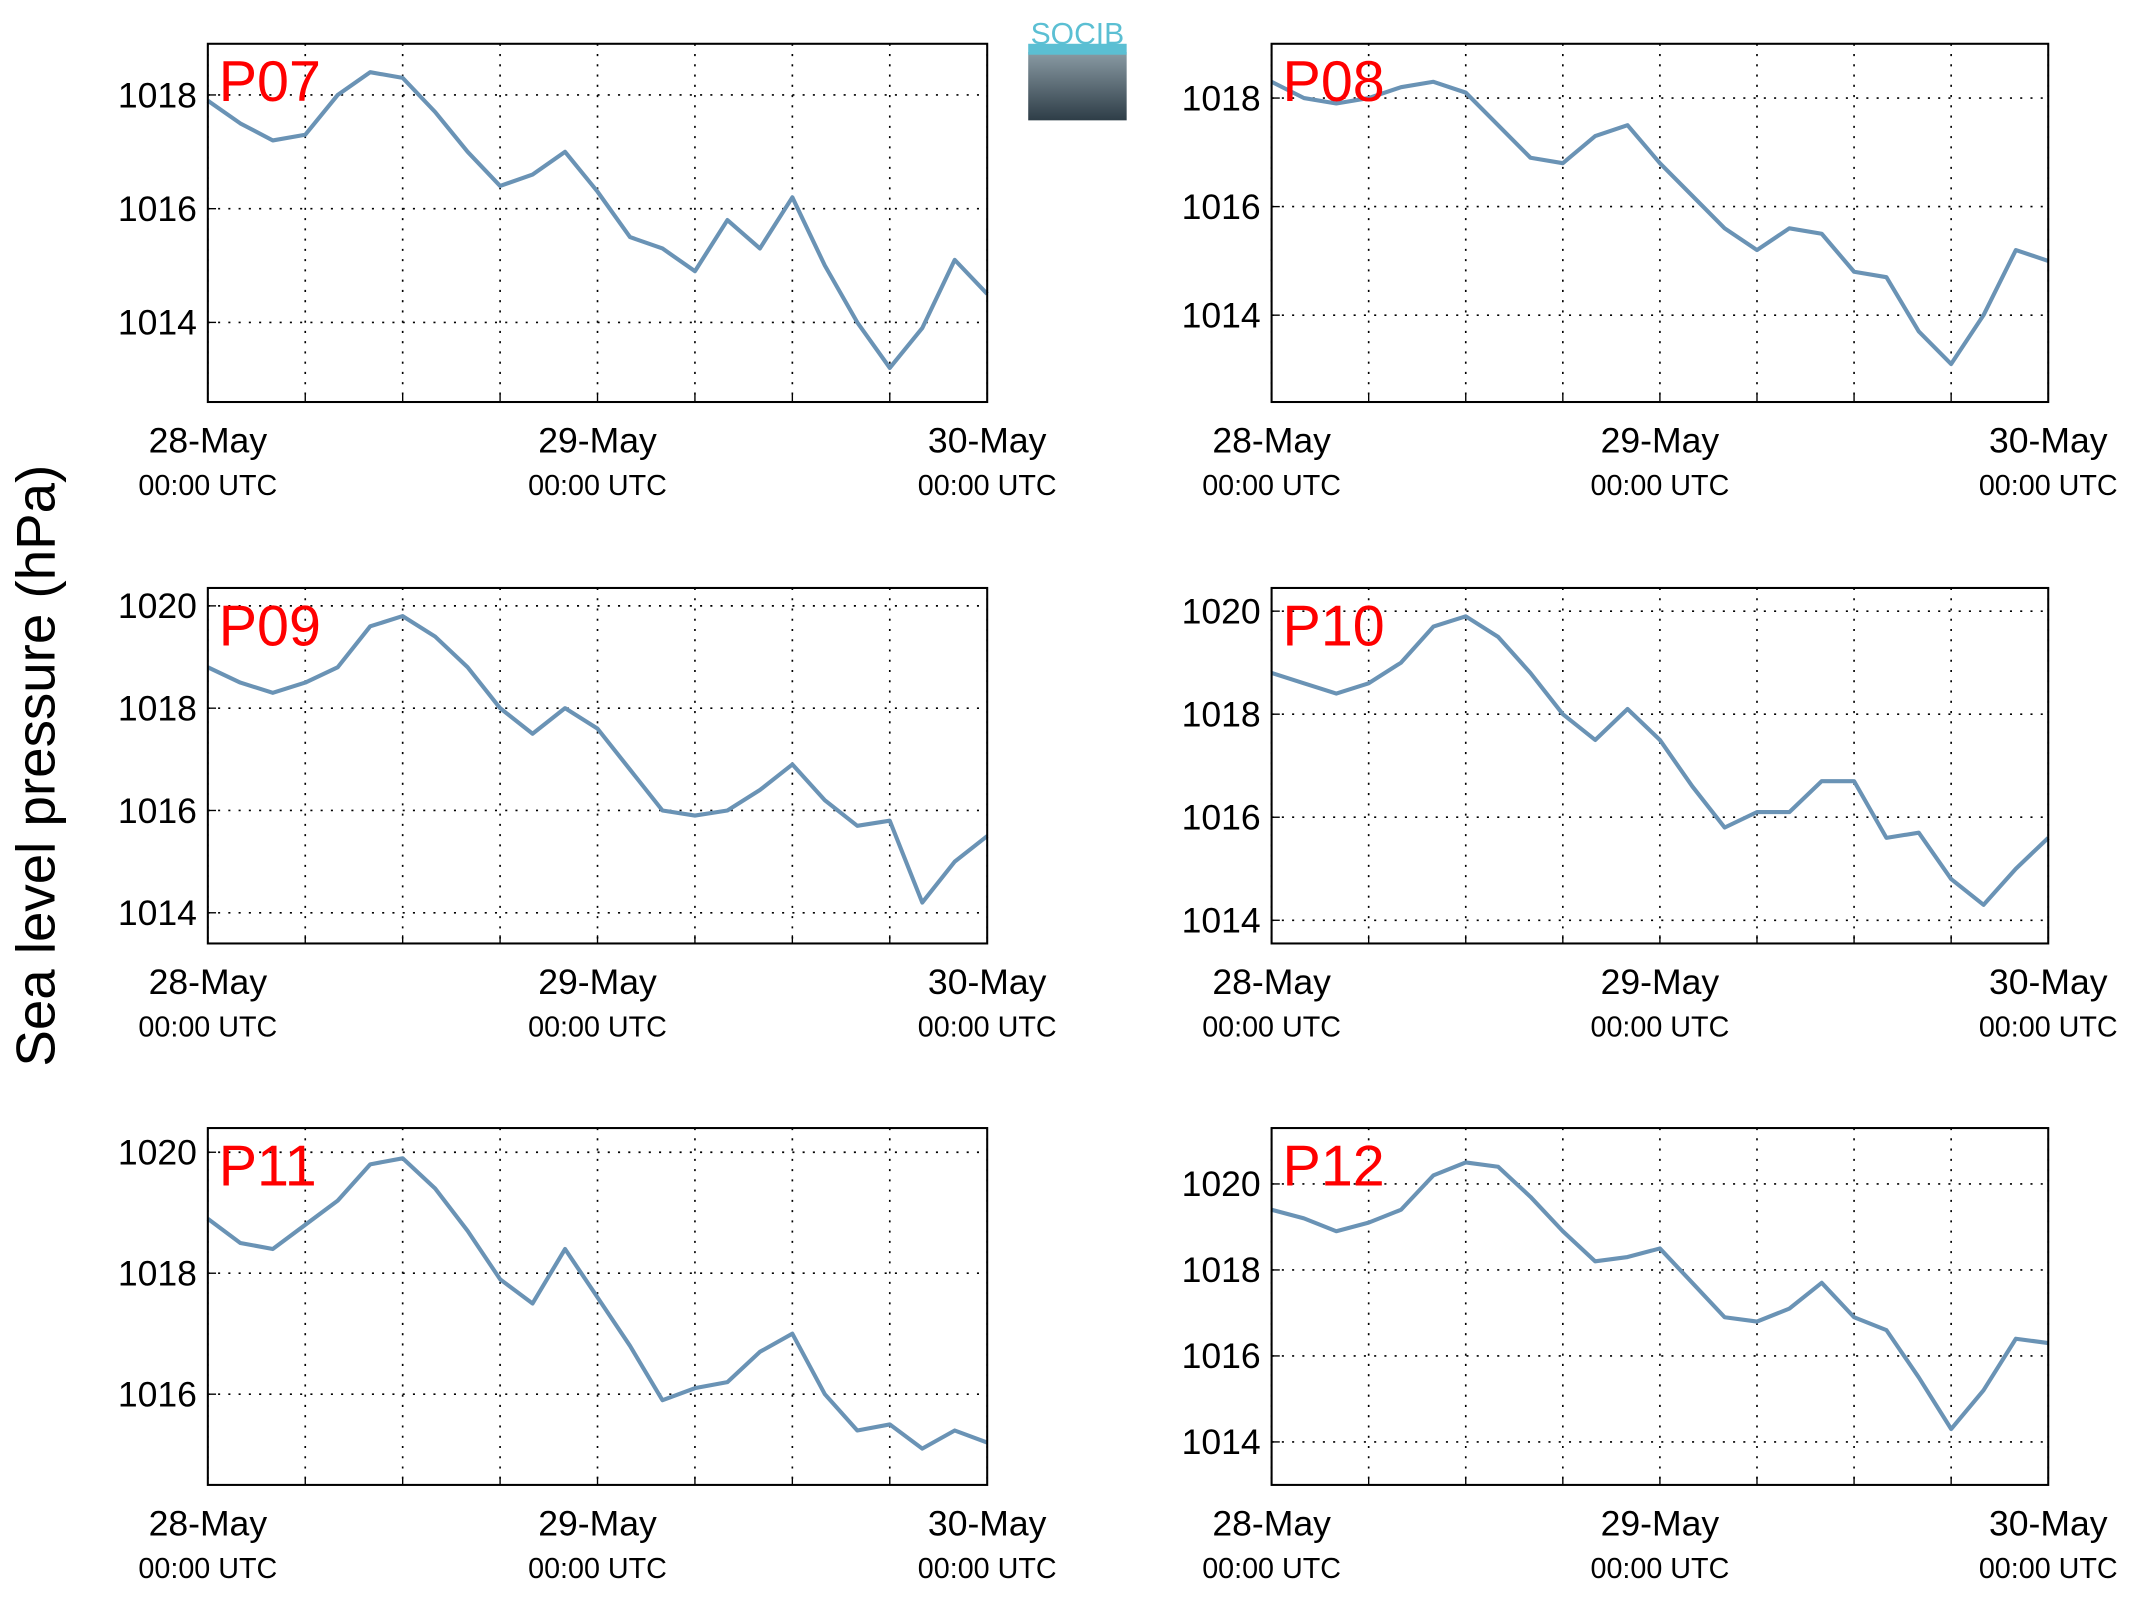  Describe the element at coordinates (1334, 1166) in the screenshot. I see `panel-title: P12` at that location.